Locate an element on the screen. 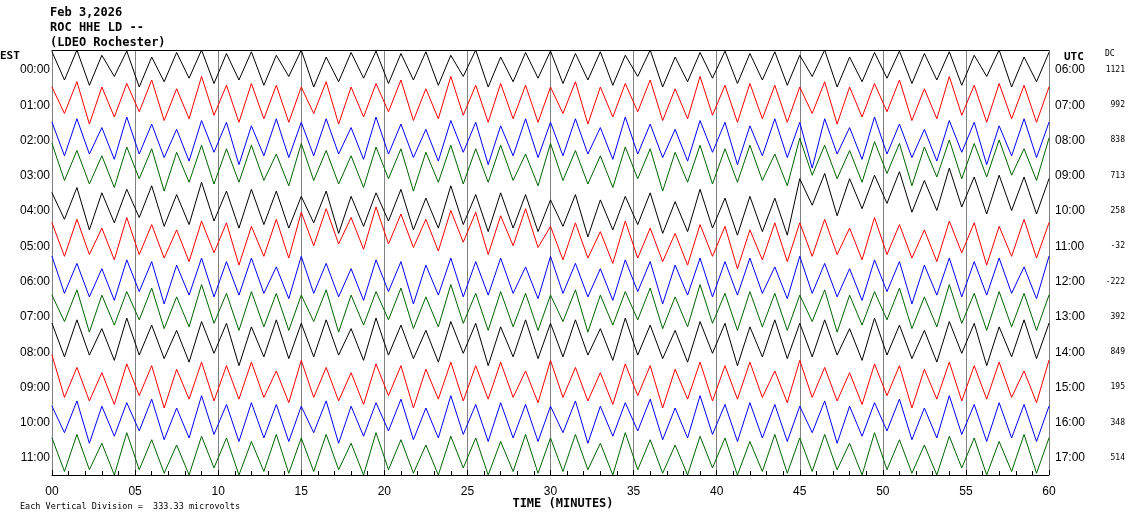 The width and height of the screenshot is (1130, 519). y2-axis-title: UTC is located at coordinates (1074, 56).